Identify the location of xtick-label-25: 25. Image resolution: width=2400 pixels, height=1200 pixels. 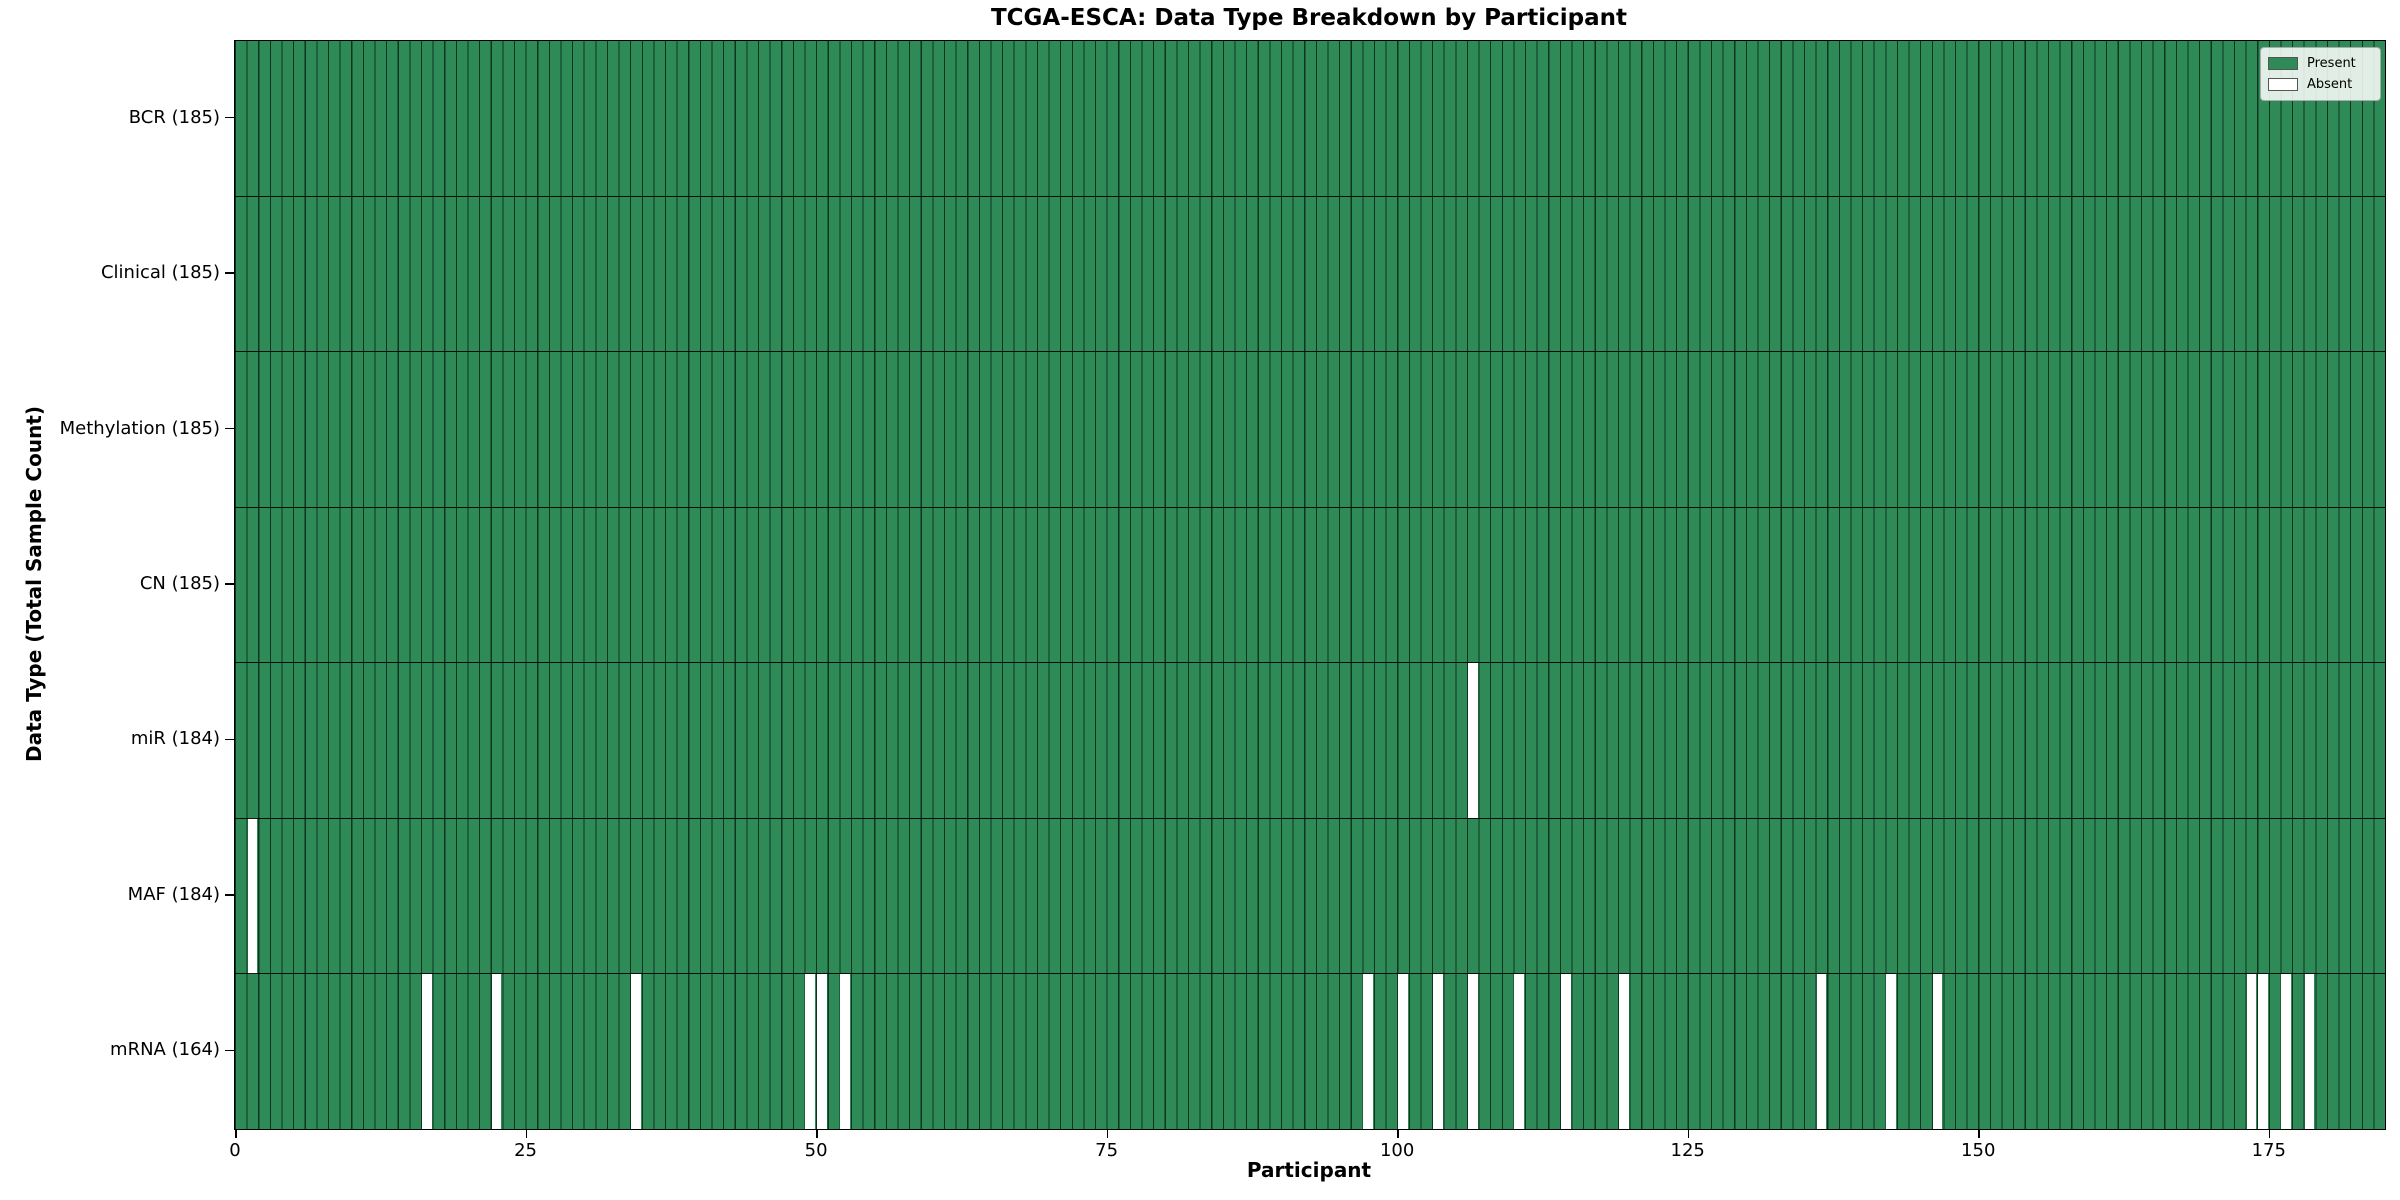
(525, 1150).